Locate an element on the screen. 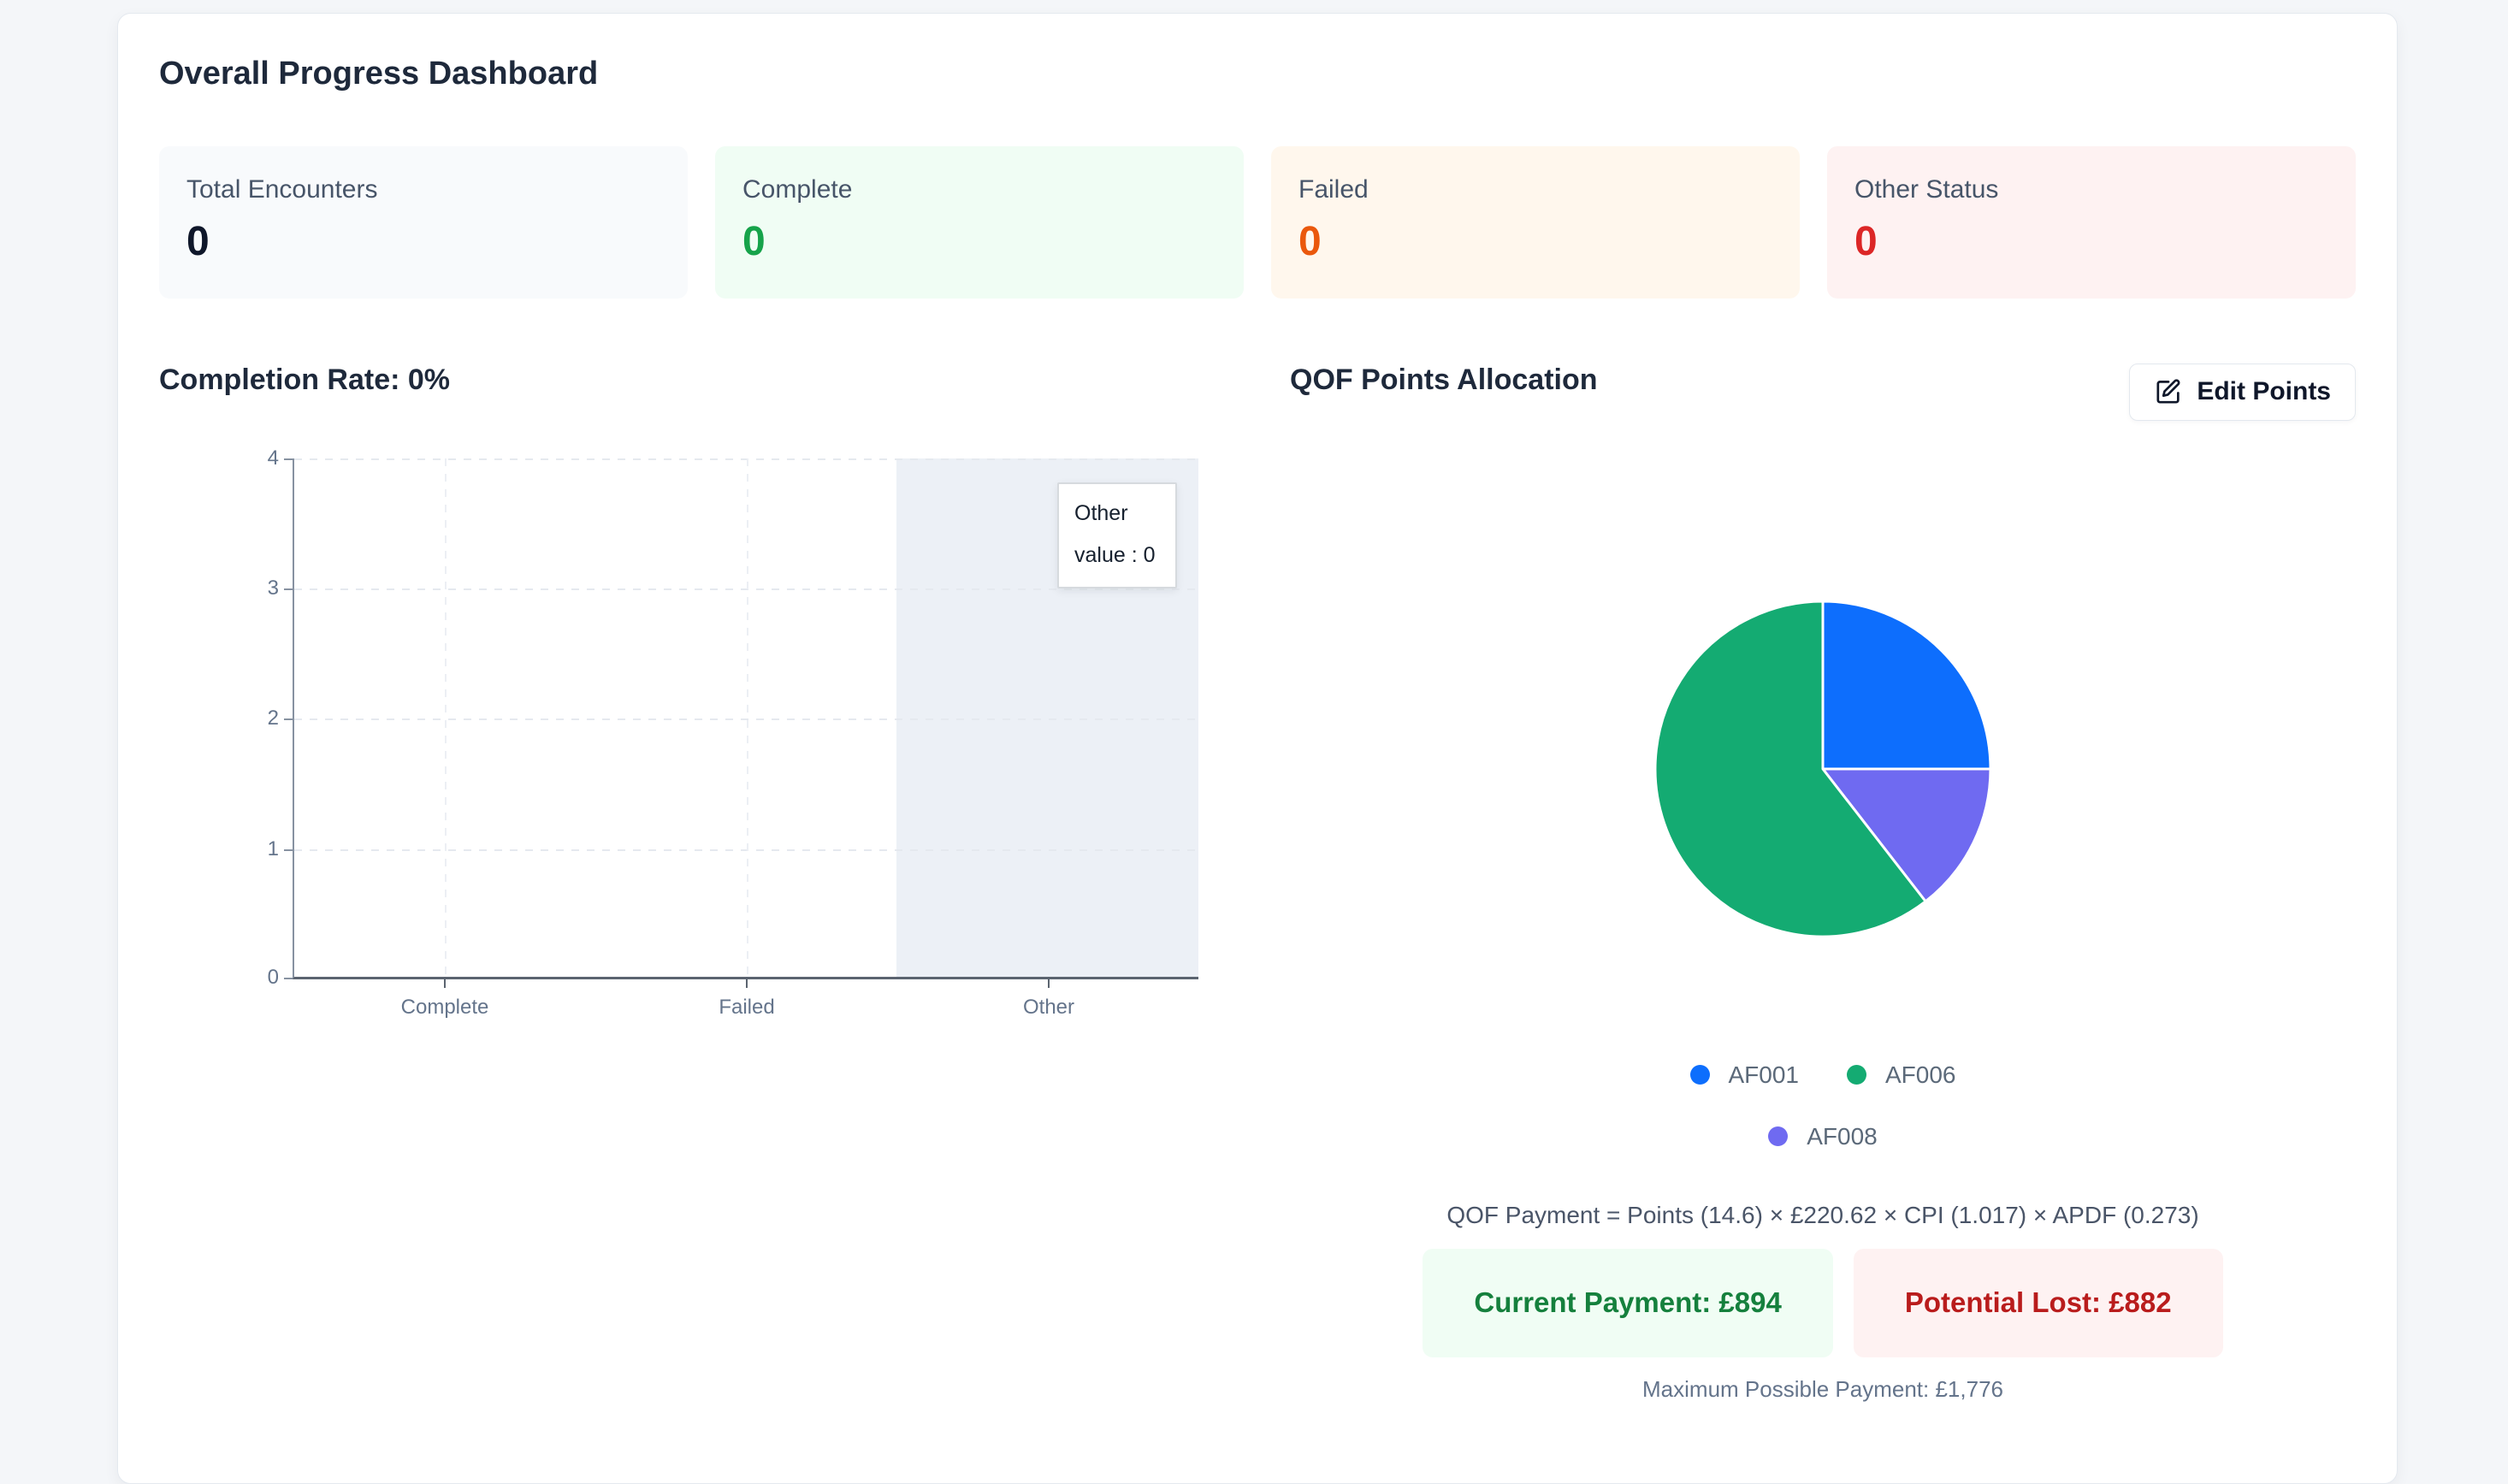 The image size is (2508, 1484). pie-legend-row-1: AF001 AF006 is located at coordinates (1823, 1075).